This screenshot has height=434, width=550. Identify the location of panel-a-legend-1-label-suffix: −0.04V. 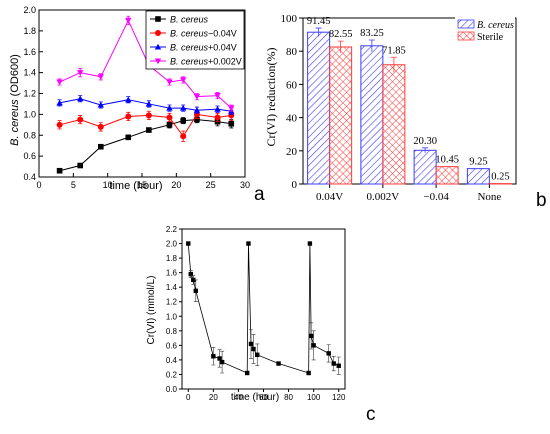
(222, 34).